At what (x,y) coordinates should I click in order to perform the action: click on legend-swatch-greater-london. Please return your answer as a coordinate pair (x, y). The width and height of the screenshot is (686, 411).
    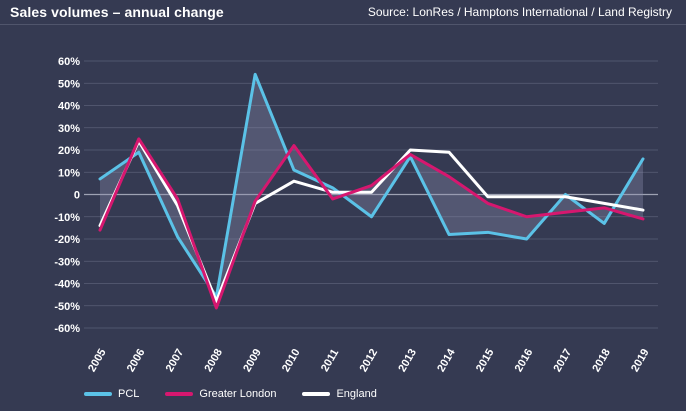
    Looking at the image, I should click on (179, 394).